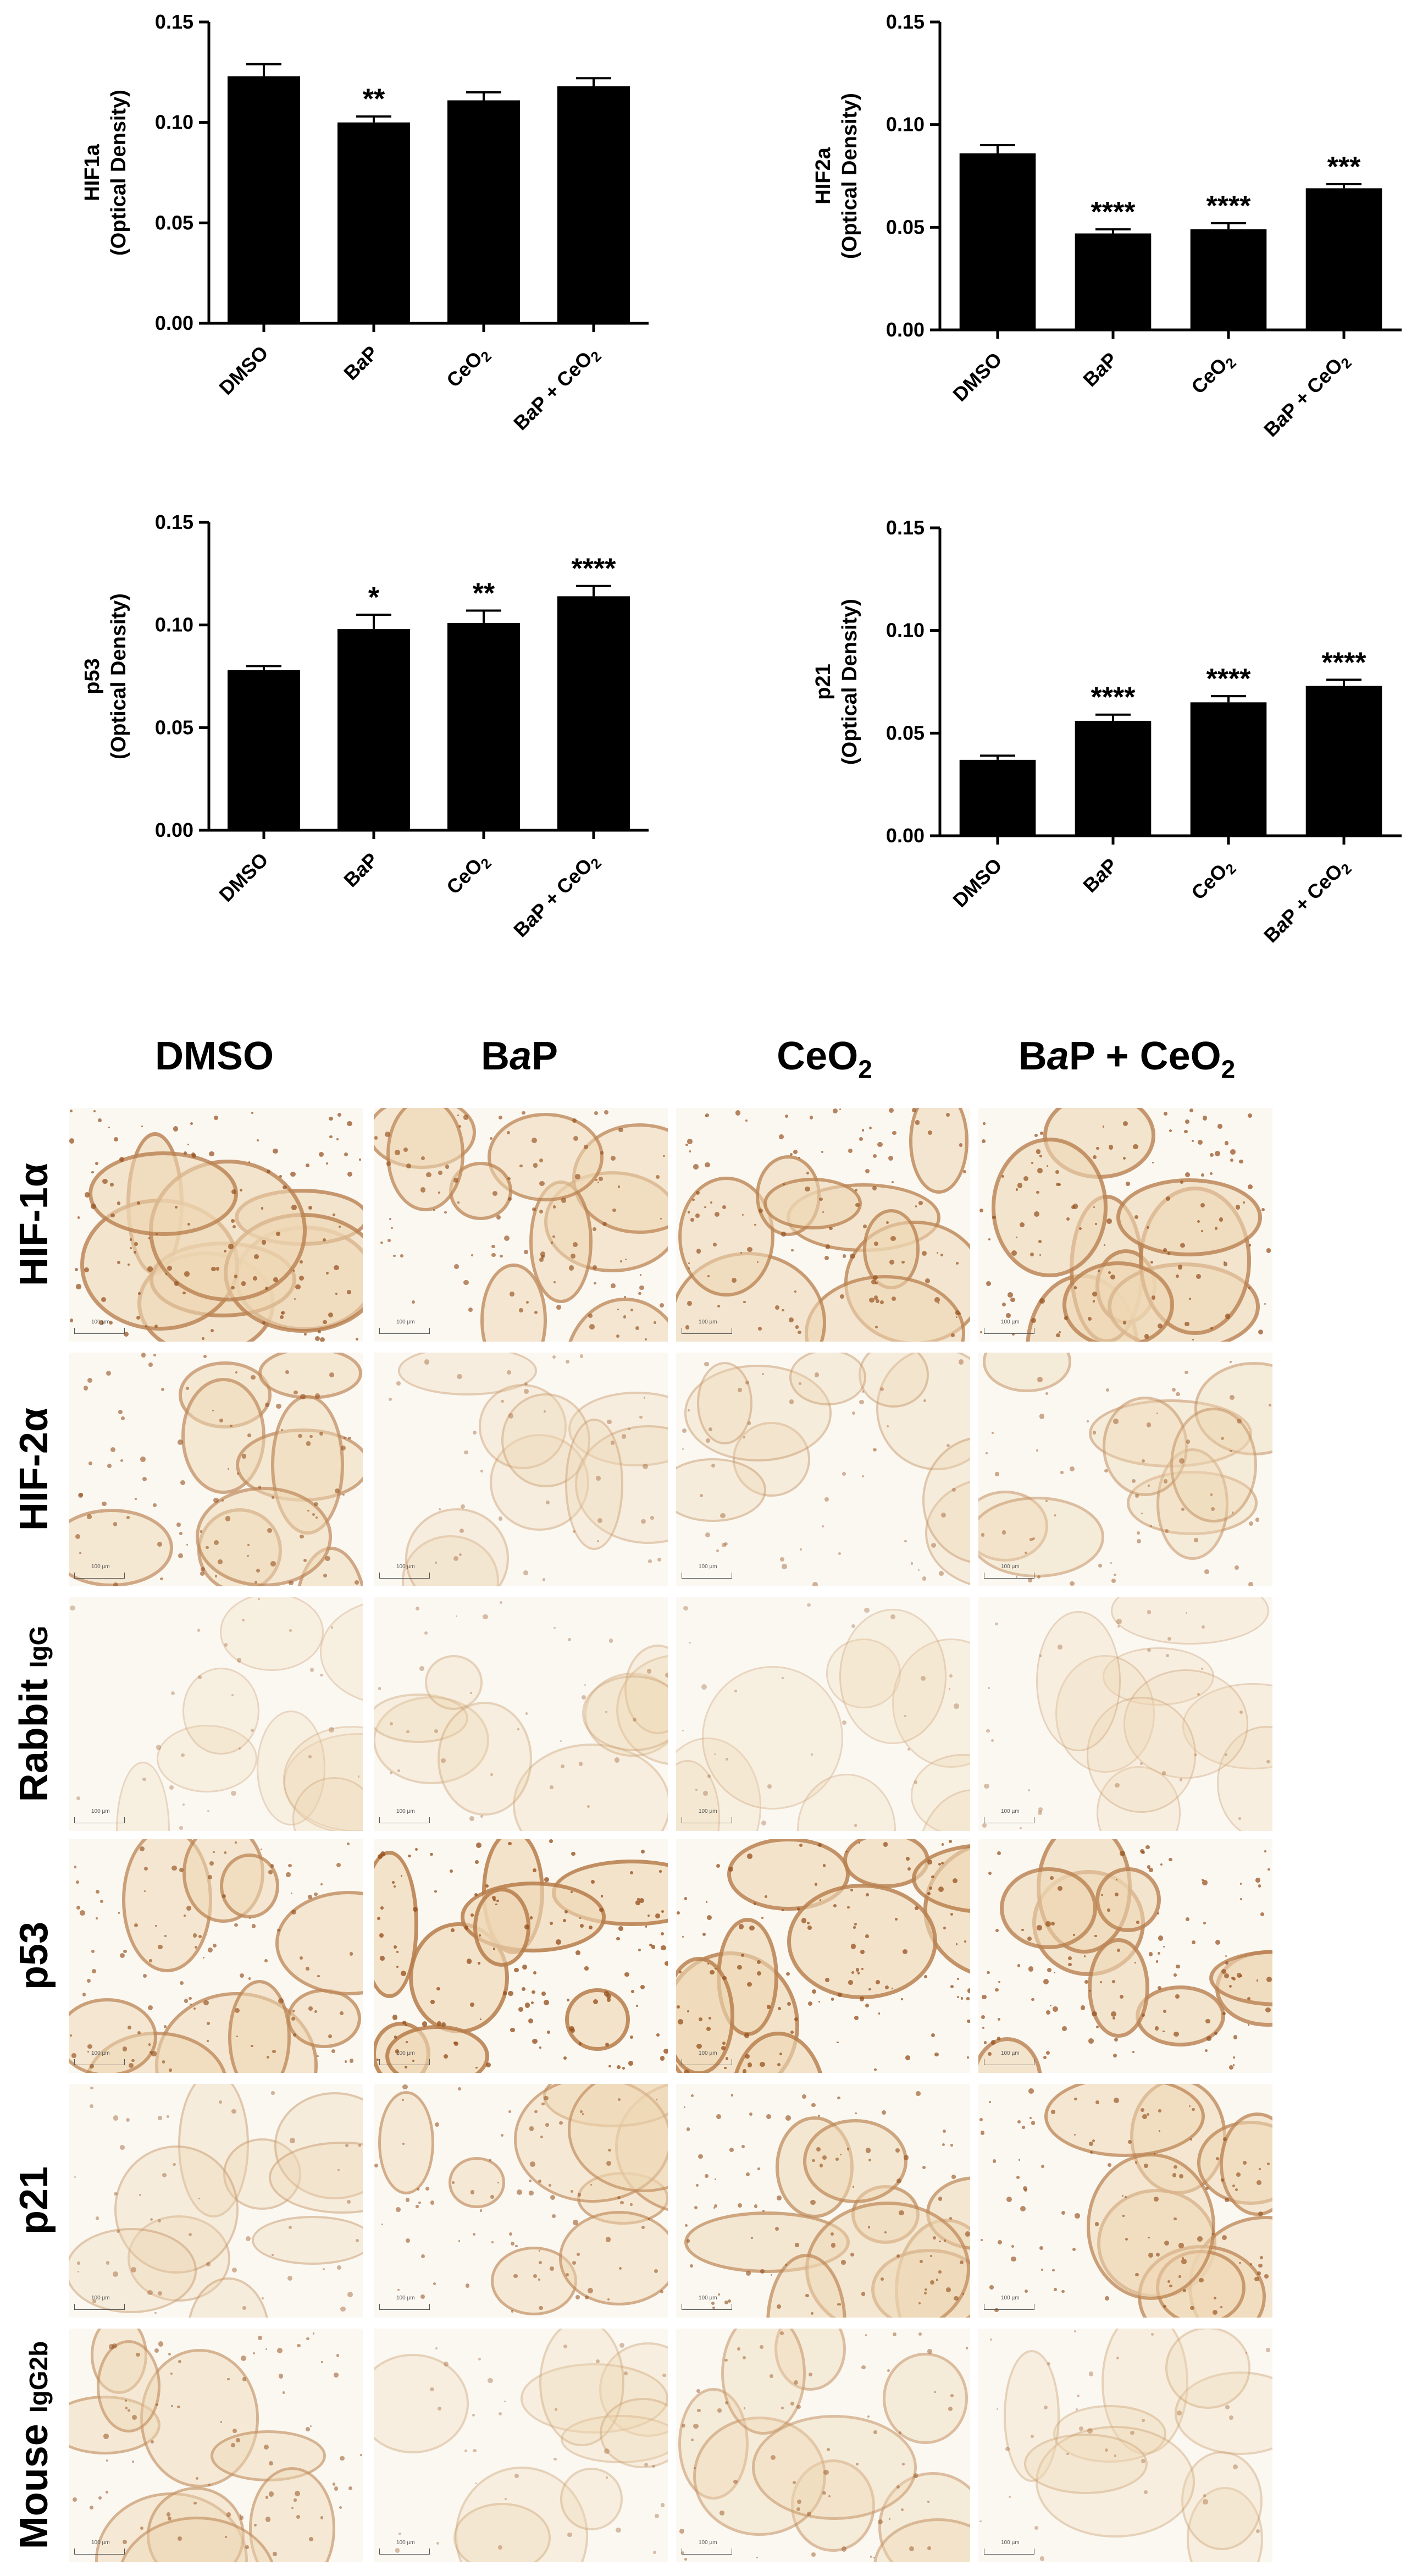 Image resolution: width=1428 pixels, height=2576 pixels. What do you see at coordinates (977, 377) in the screenshot?
I see `x-tick-label: DMSO` at bounding box center [977, 377].